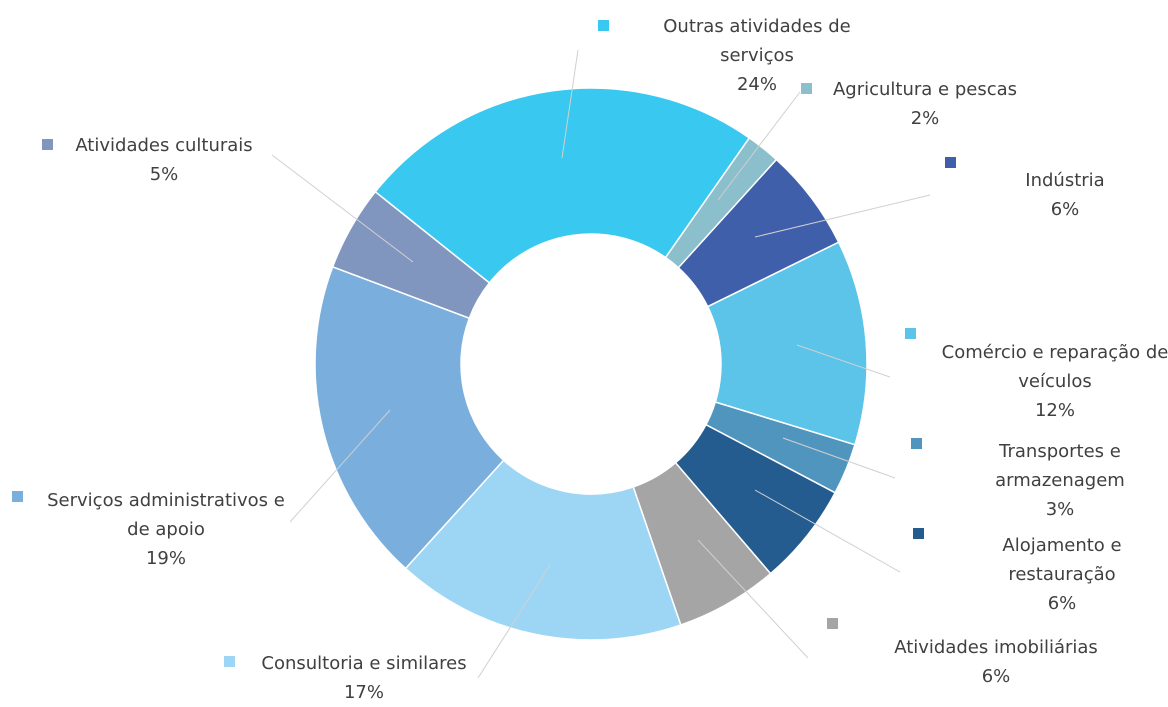  I want to click on value-label: 24%, so click(756, 84).